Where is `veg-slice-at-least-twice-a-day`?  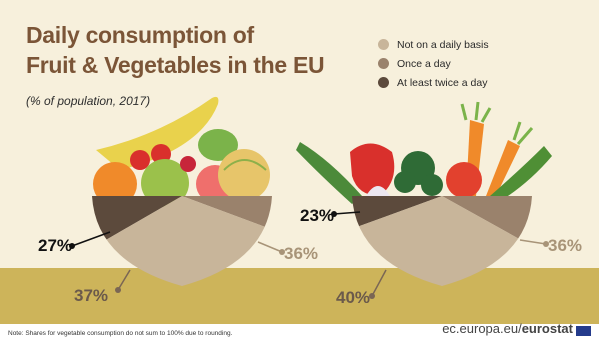
veg-slice-at-least-twice-a-day is located at coordinates (397, 218).